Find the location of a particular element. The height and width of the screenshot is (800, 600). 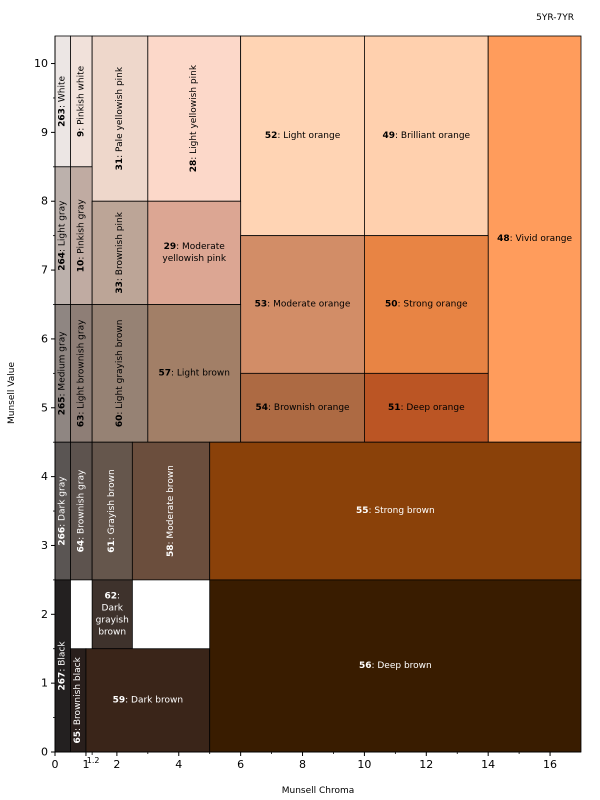

region-51: 51: Deep orange is located at coordinates (426, 407).